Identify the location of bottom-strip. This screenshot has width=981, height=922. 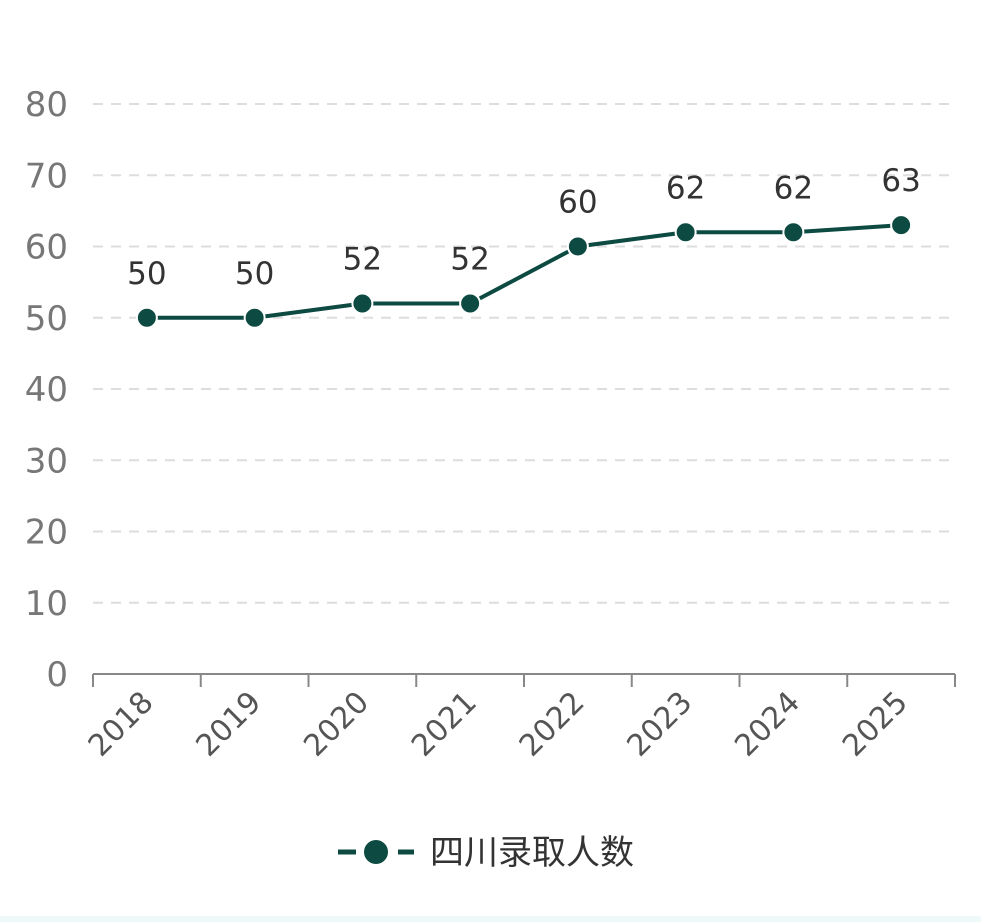
(490, 919).